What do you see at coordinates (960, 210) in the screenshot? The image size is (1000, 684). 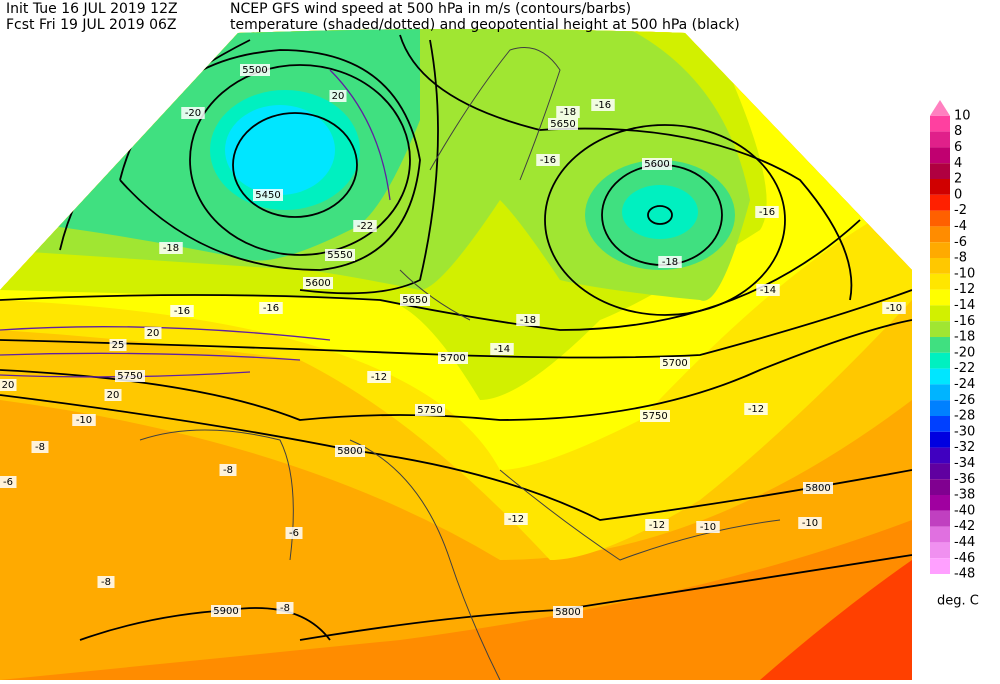 I see `colorbar-label: -2` at bounding box center [960, 210].